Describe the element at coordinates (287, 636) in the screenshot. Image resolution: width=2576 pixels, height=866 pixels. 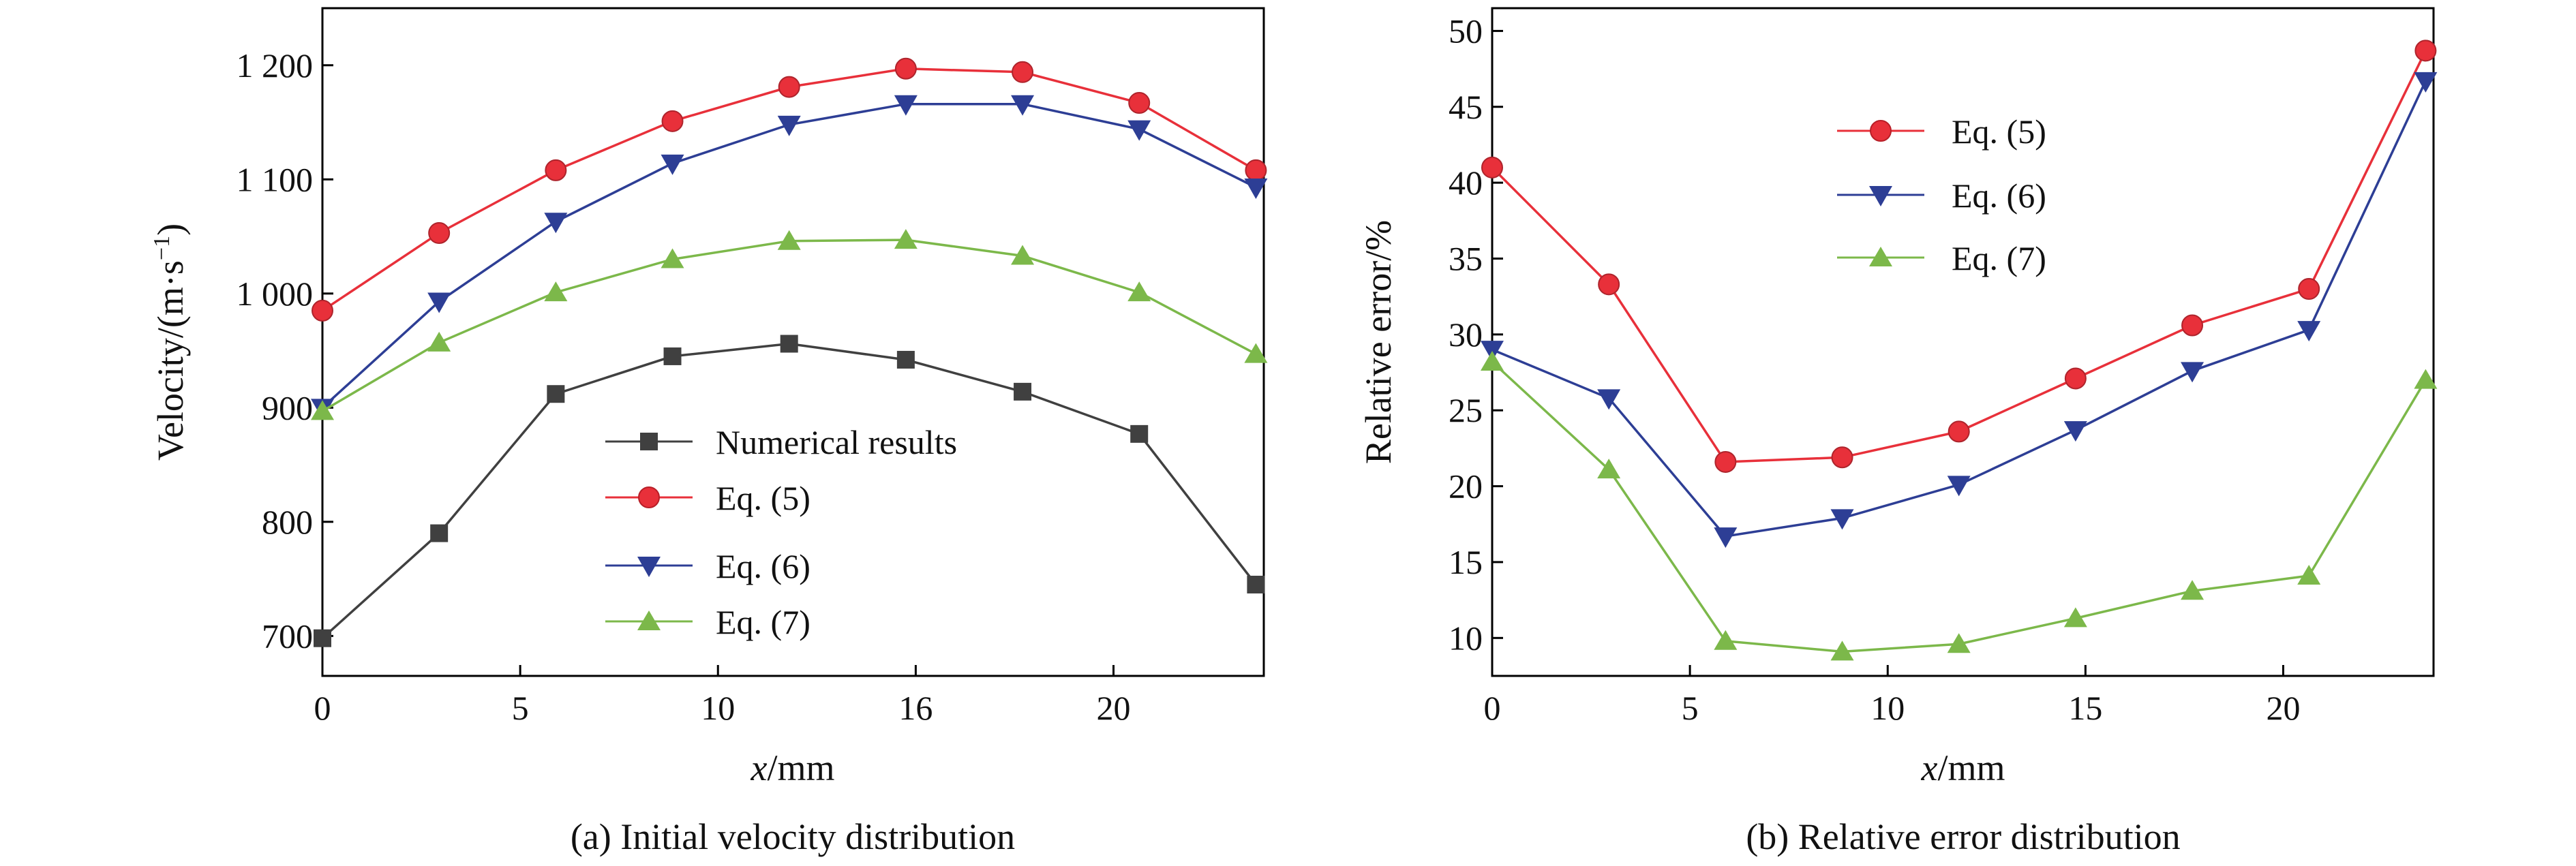
I see `y-tick-label: 700` at that location.